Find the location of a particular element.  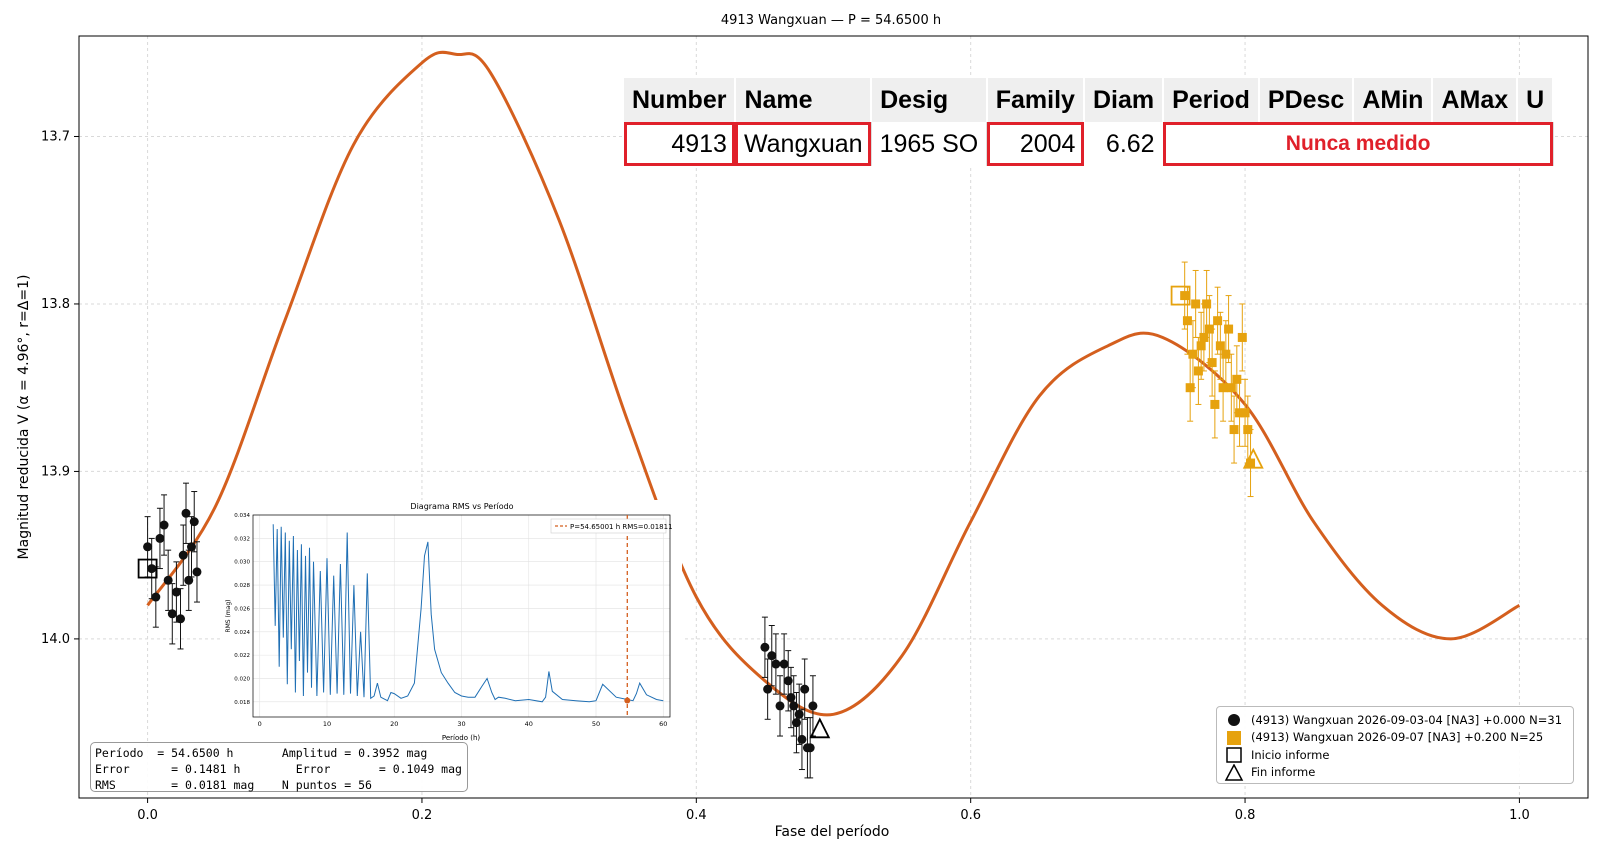

inset-y-tick-label: 0.030 is located at coordinates (242, 563).